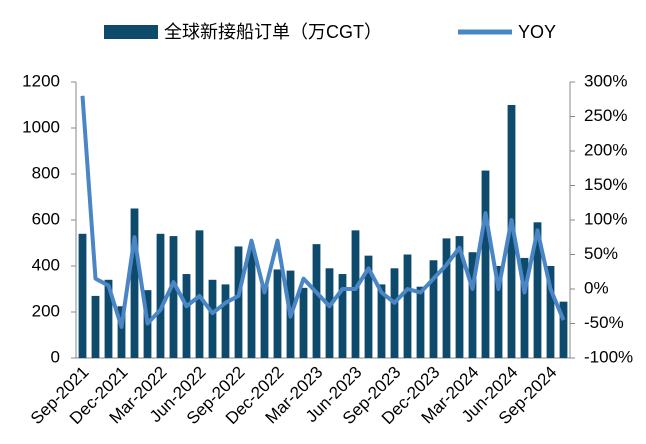  I want to click on legend-label: YOY, so click(537, 32).